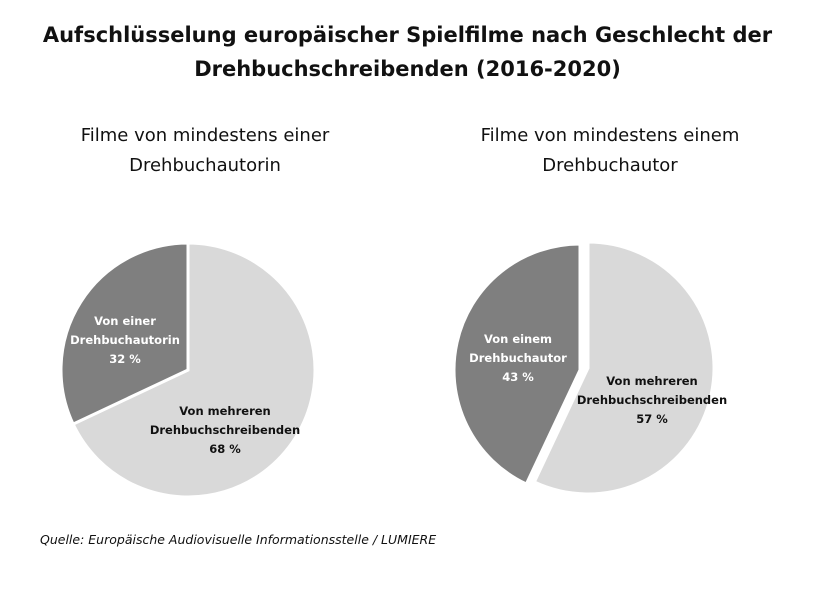  I want to click on pie-1-slice-1-label: Von mehreren Drehbuchschreibenden 68 %, so click(225, 430).